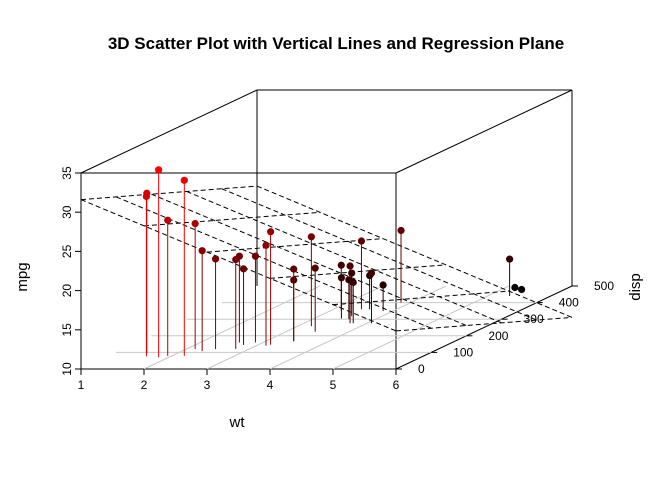  I want to click on floor-grid, so click(326, 327).